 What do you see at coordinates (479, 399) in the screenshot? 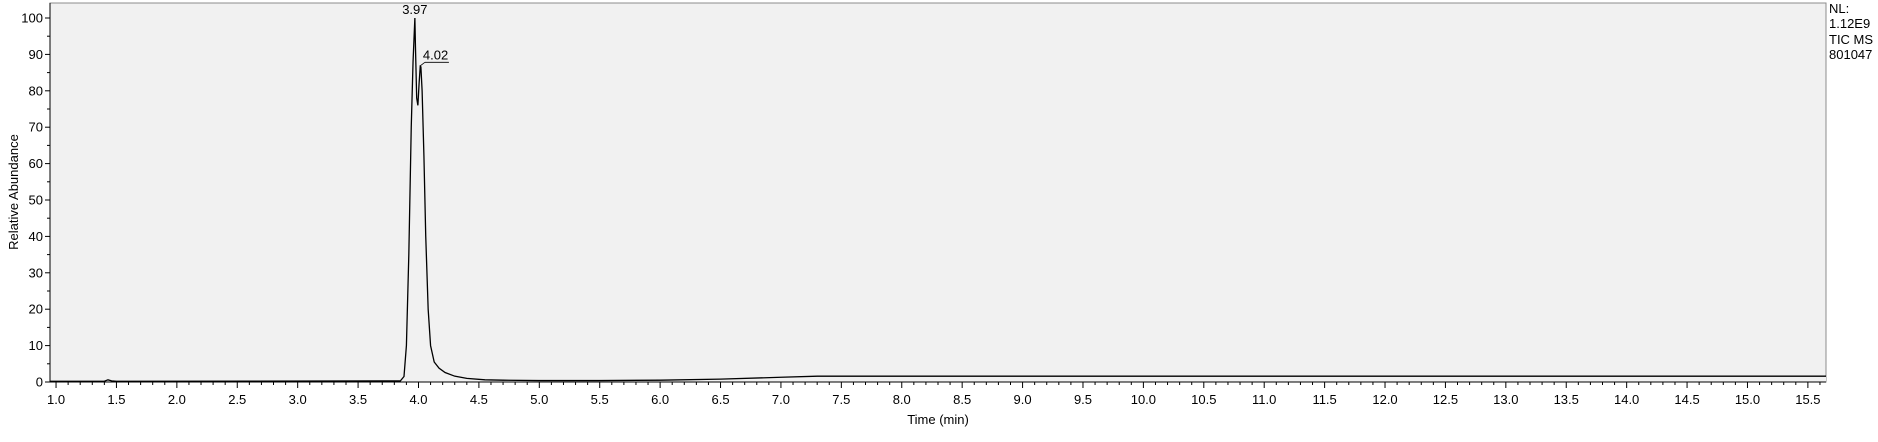
I see `x-tick-label: 4.5` at bounding box center [479, 399].